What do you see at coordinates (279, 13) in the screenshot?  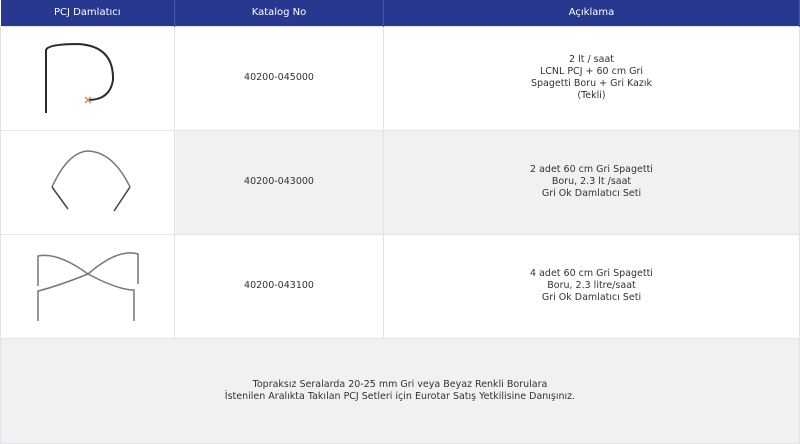 I see `header-catalog: Katalog No` at bounding box center [279, 13].